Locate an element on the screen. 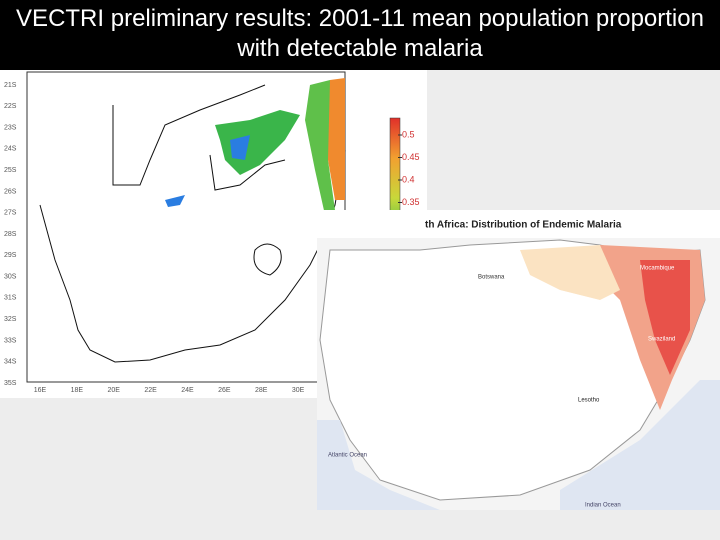 The height and width of the screenshot is (540, 720). lat-label: 33S is located at coordinates (10, 340).